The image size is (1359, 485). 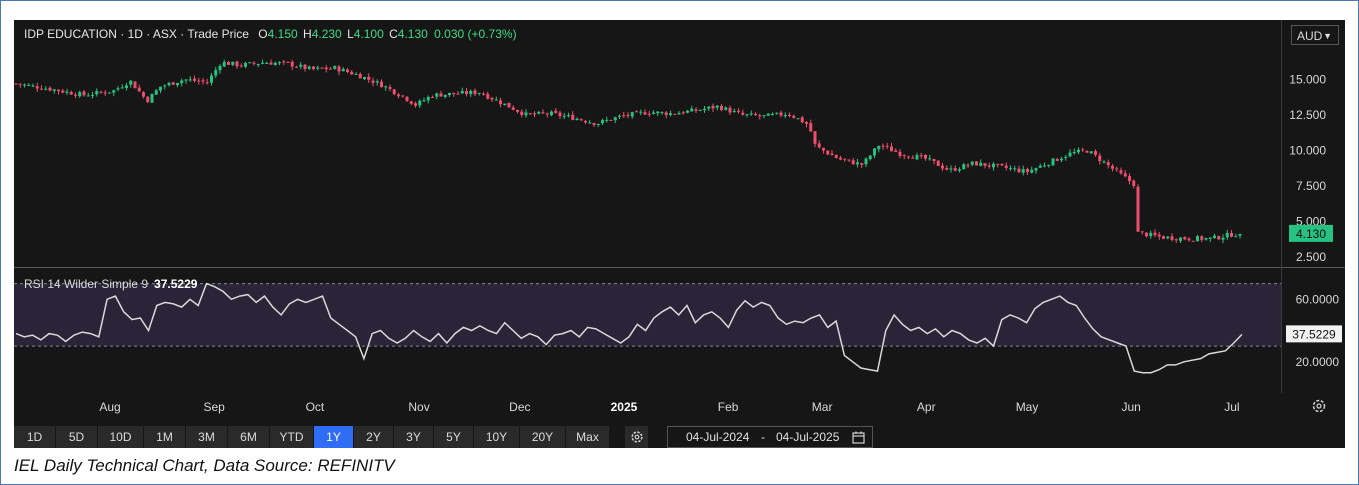 I want to click on timeframe-button-1d: 1D, so click(x=35, y=437).